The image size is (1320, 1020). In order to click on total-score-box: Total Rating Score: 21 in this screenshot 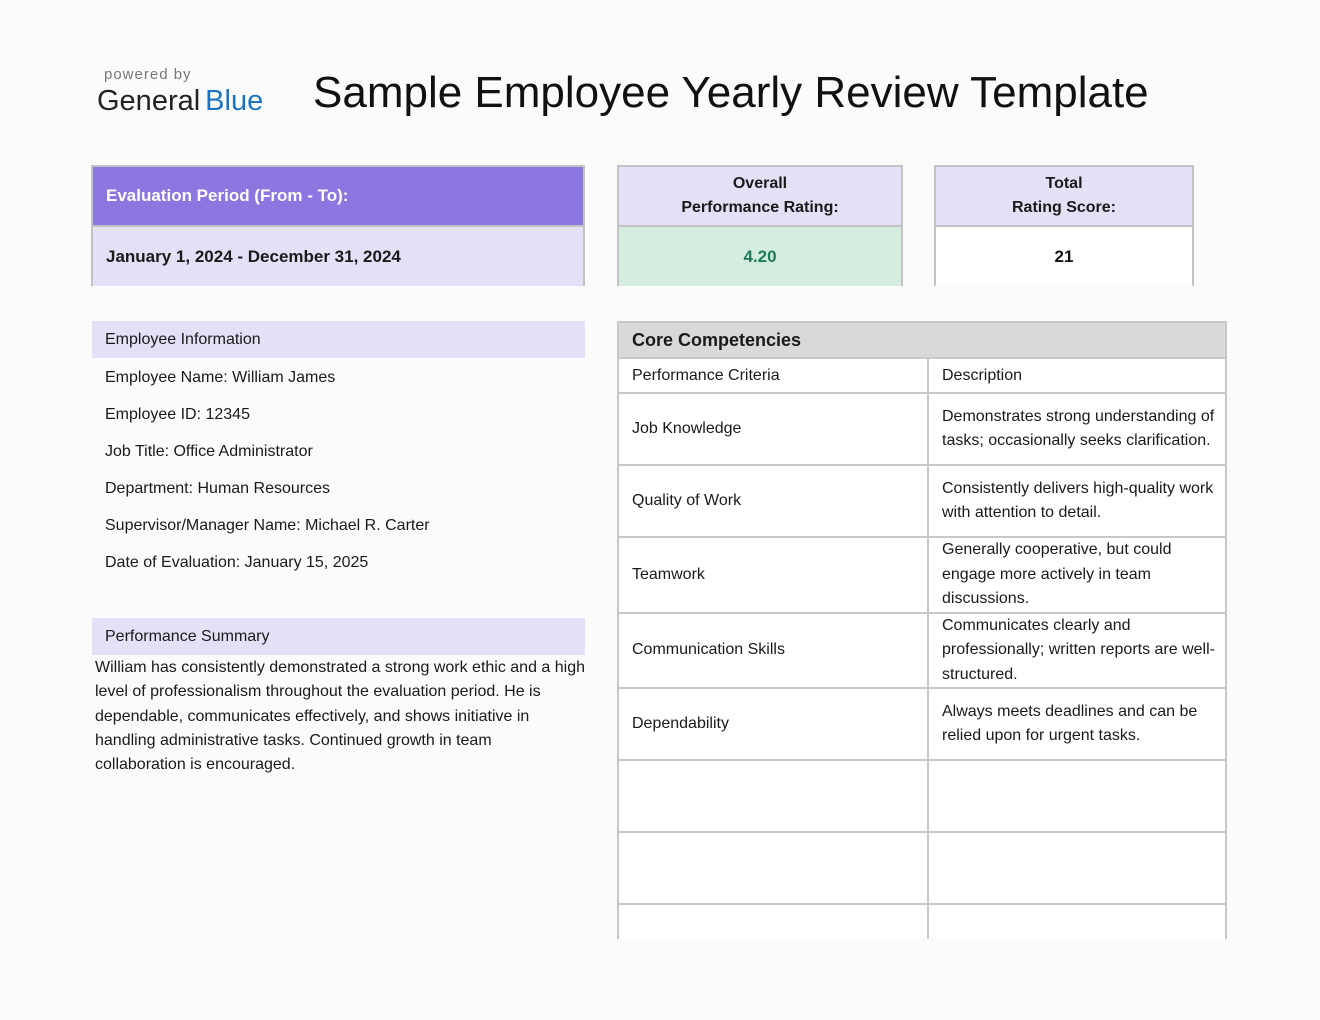, I will do `click(1064, 225)`.